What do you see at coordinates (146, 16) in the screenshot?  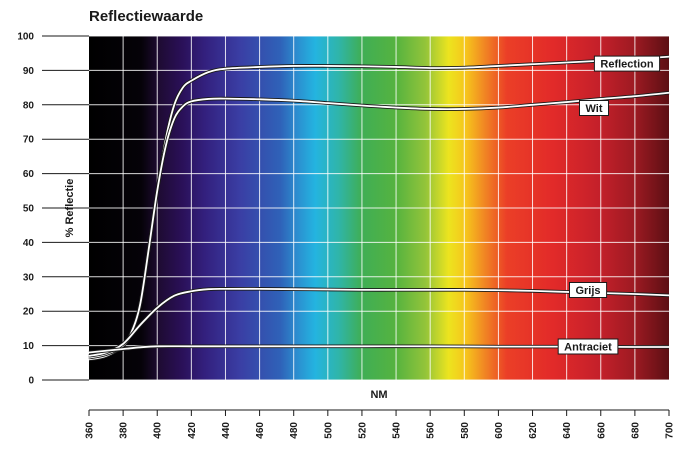 I see `chart-title: Reflectiewaarde` at bounding box center [146, 16].